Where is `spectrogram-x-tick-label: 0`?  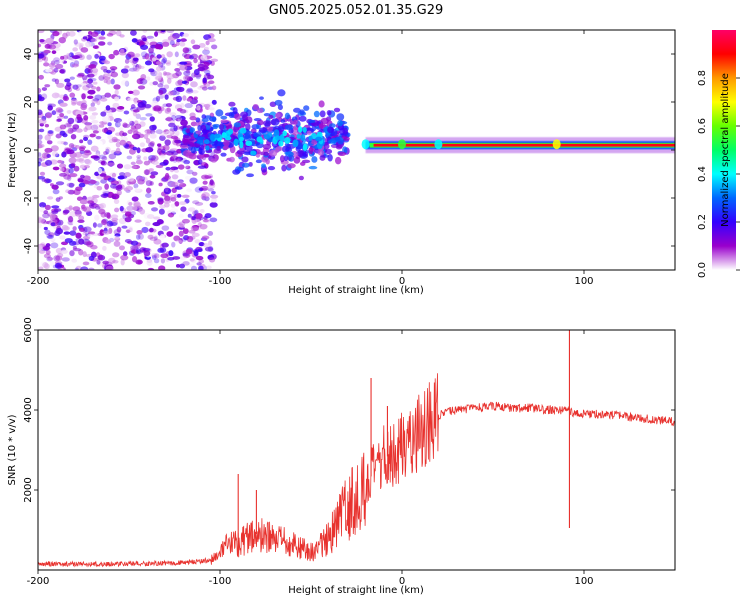
spectrogram-x-tick-label: 0 is located at coordinates (402, 281).